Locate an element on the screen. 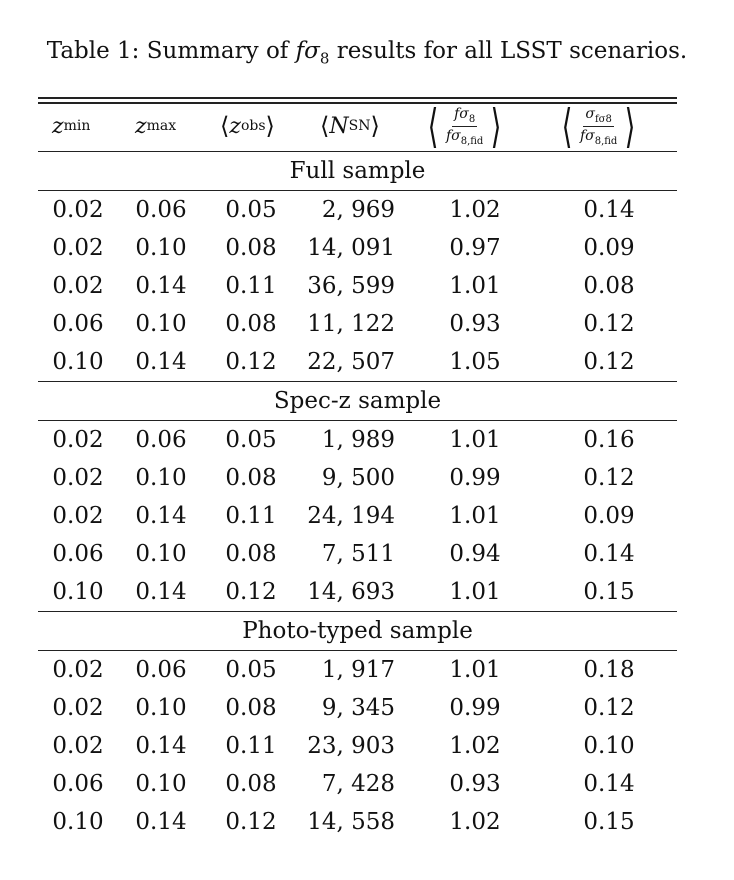 The width and height of the screenshot is (734, 880). header-zmax-sub: max is located at coordinates (161, 126).